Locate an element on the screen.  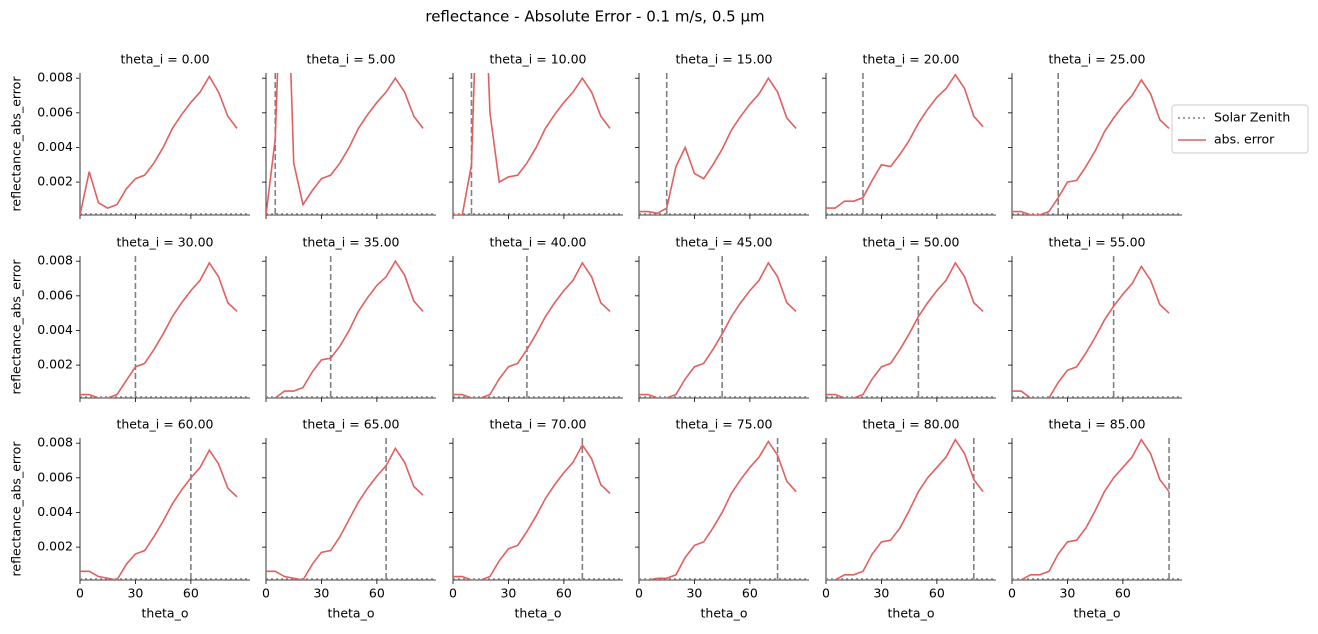
panel: theta_i = 15.00 is located at coordinates (722, 135).